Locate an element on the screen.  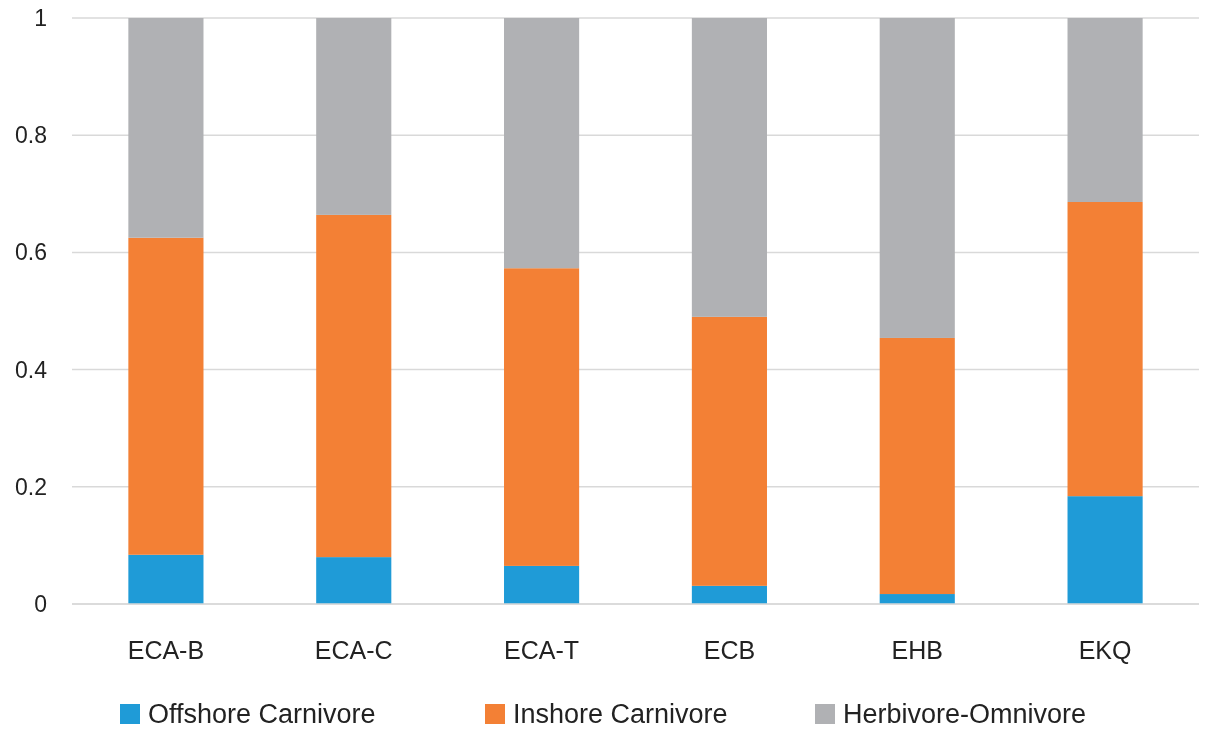
legend-label: Herbivore-Omnivore is located at coordinates (965, 714).